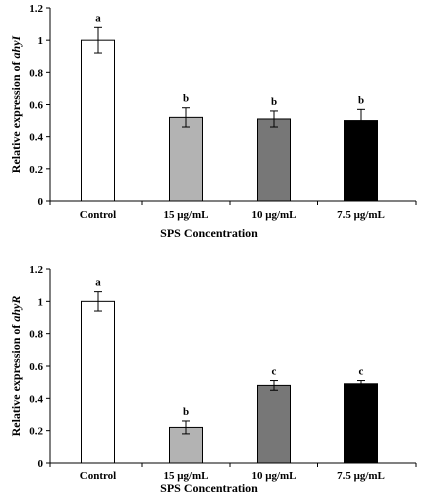 This screenshot has height=499, width=422. I want to click on y-axis-title-gene: ahyI, so click(16, 46).